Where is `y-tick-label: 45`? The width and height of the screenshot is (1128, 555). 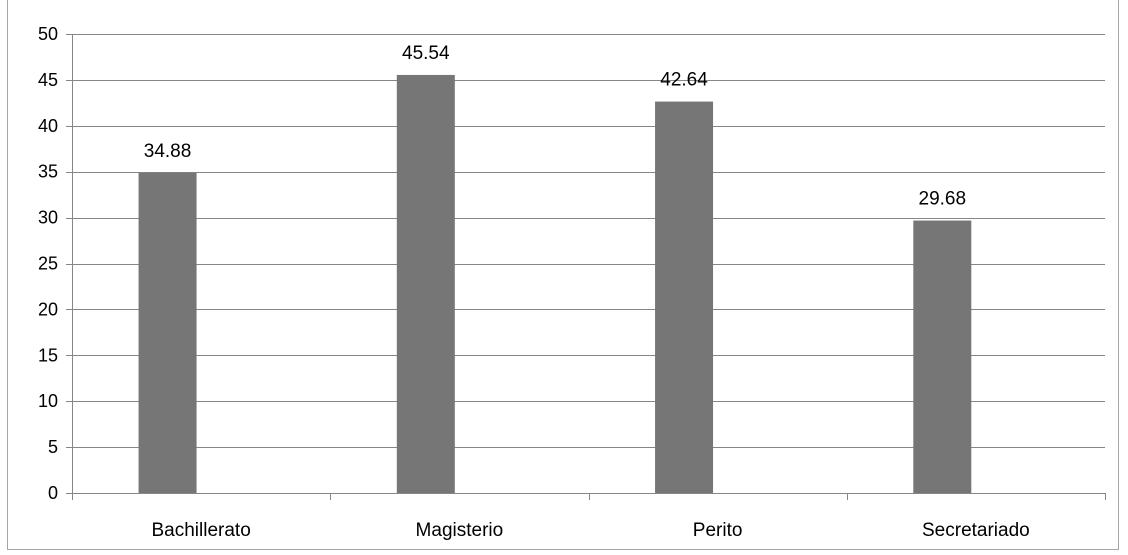
y-tick-label: 45 is located at coordinates (48, 80).